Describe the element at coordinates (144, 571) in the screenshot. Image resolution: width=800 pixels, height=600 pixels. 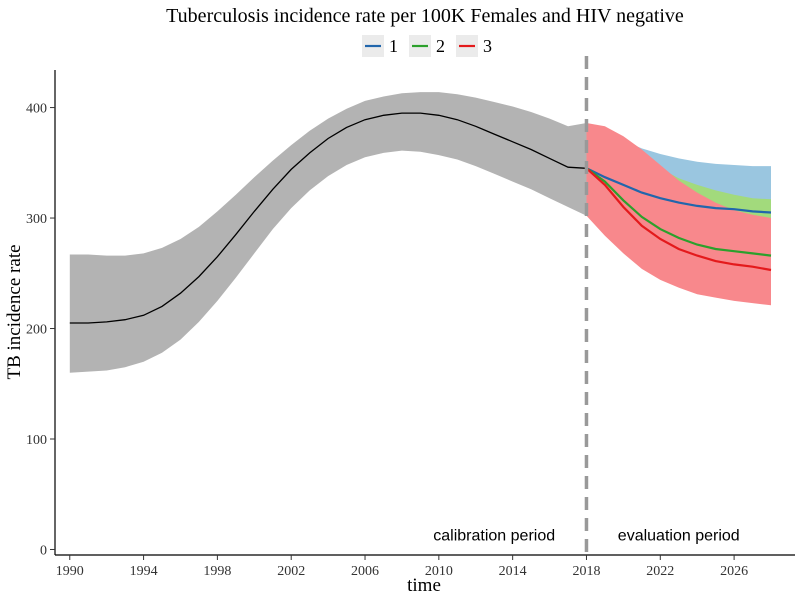
I see `x-tick-label: 1994` at that location.